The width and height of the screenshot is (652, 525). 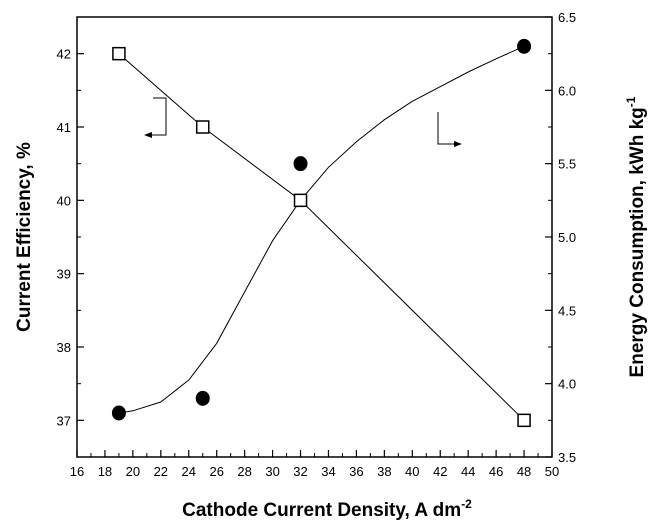 I want to click on left-arrow-head, so click(x=148, y=135).